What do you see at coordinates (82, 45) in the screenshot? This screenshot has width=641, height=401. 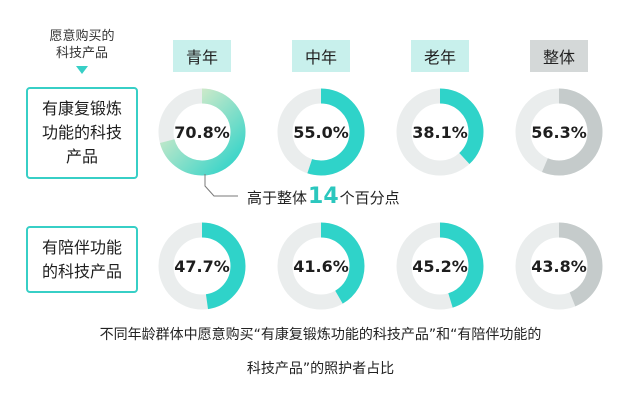 I see `corner-label: 愿意购买的 科技产品` at bounding box center [82, 45].